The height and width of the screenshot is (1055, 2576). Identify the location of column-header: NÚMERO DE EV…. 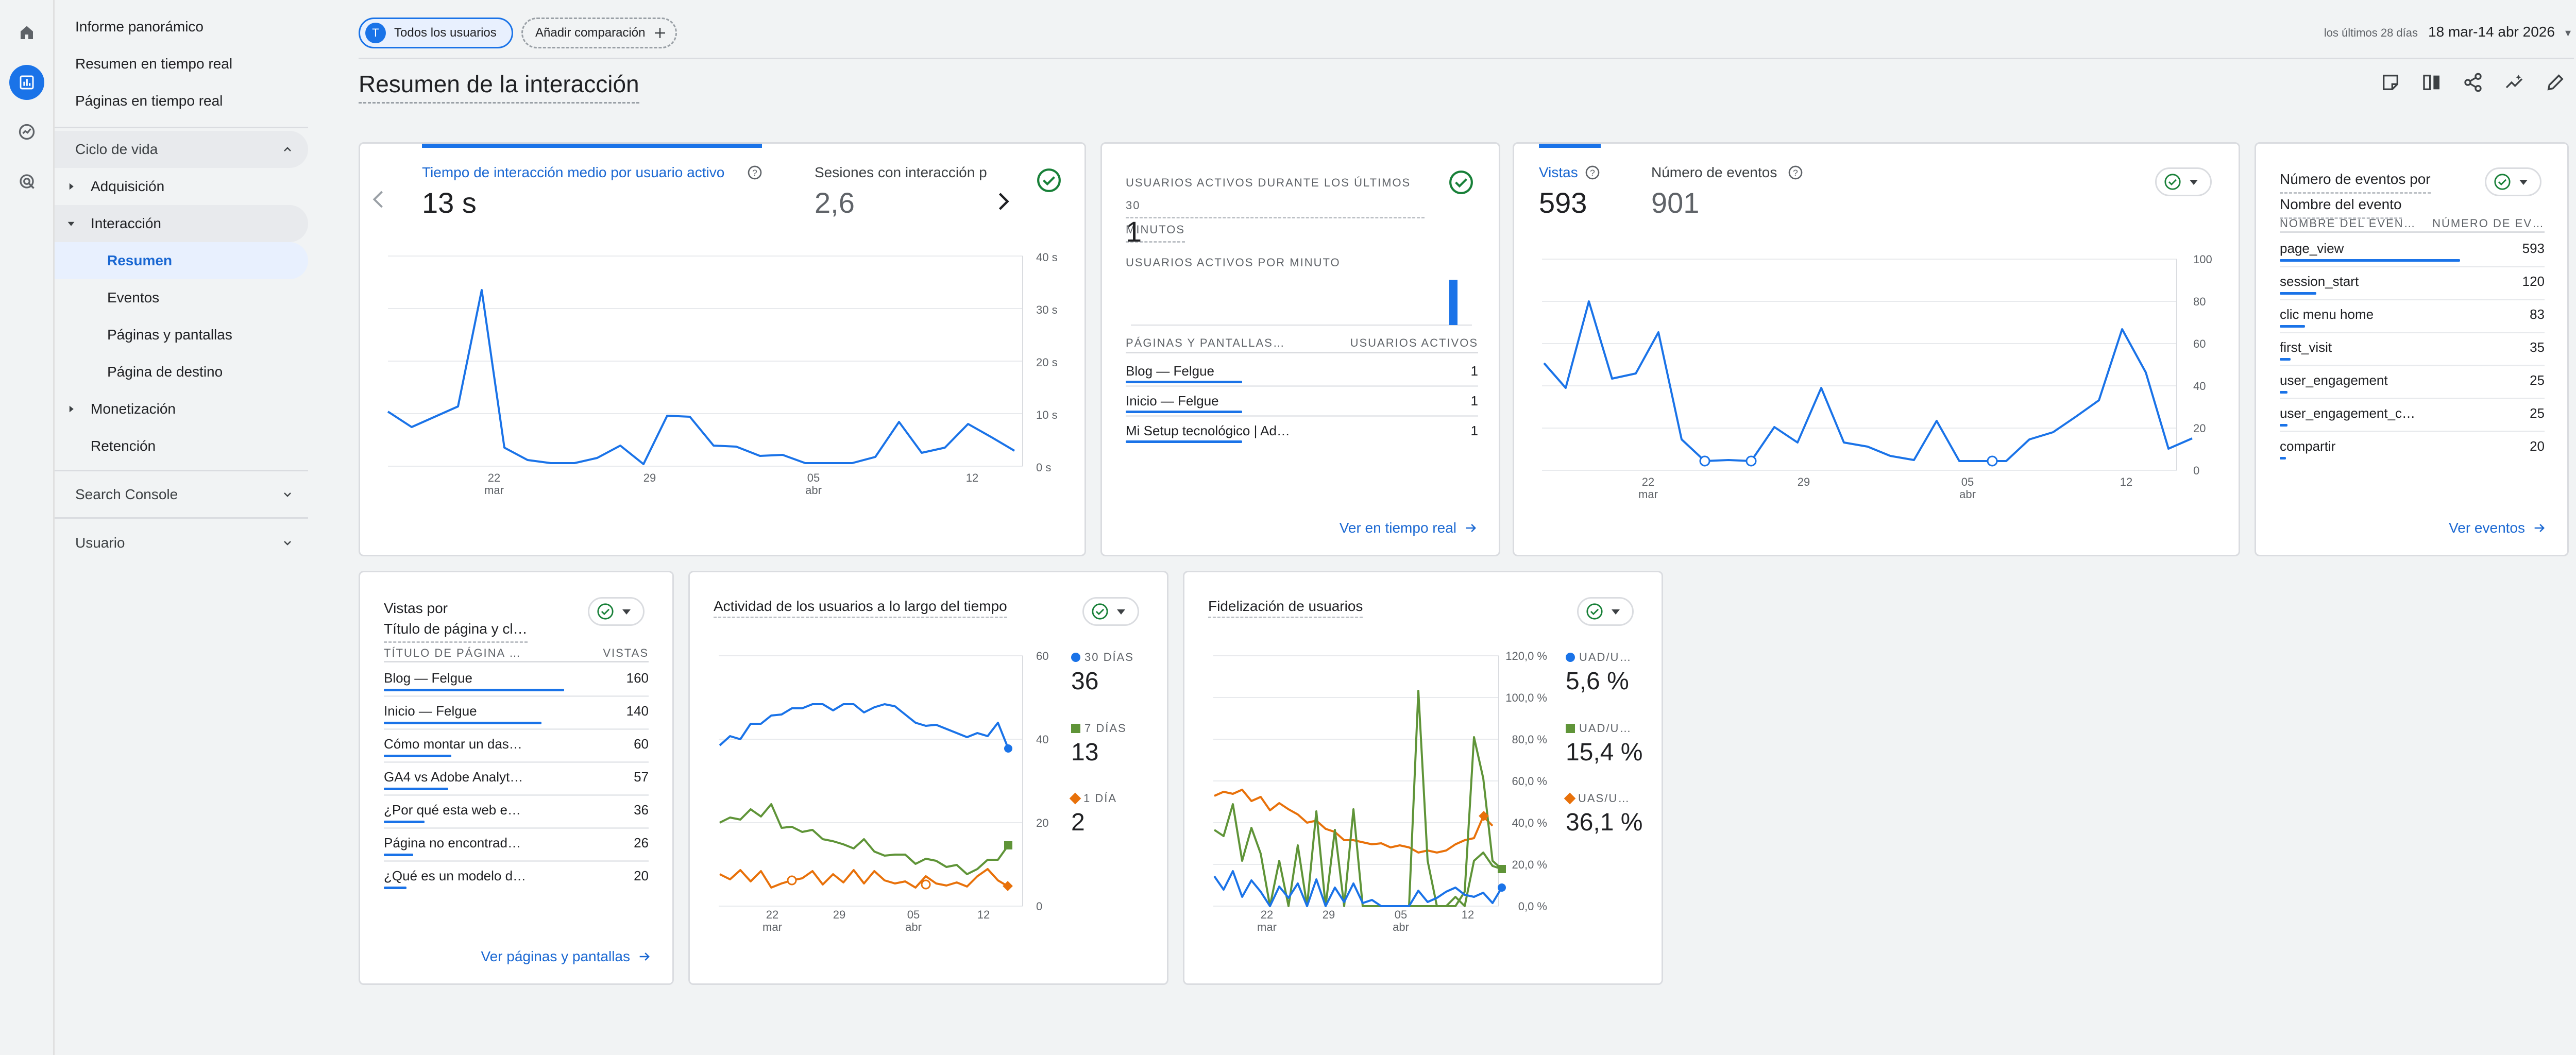
(2488, 223).